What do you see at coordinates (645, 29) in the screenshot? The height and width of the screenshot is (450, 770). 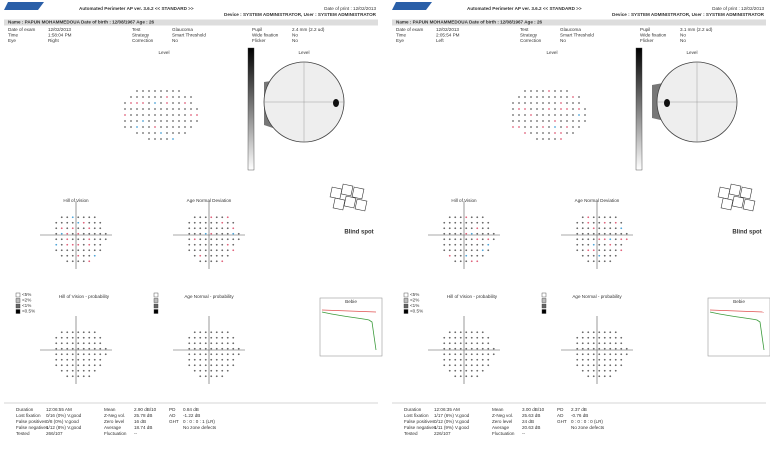 I see `field-label: Pupil` at bounding box center [645, 29].